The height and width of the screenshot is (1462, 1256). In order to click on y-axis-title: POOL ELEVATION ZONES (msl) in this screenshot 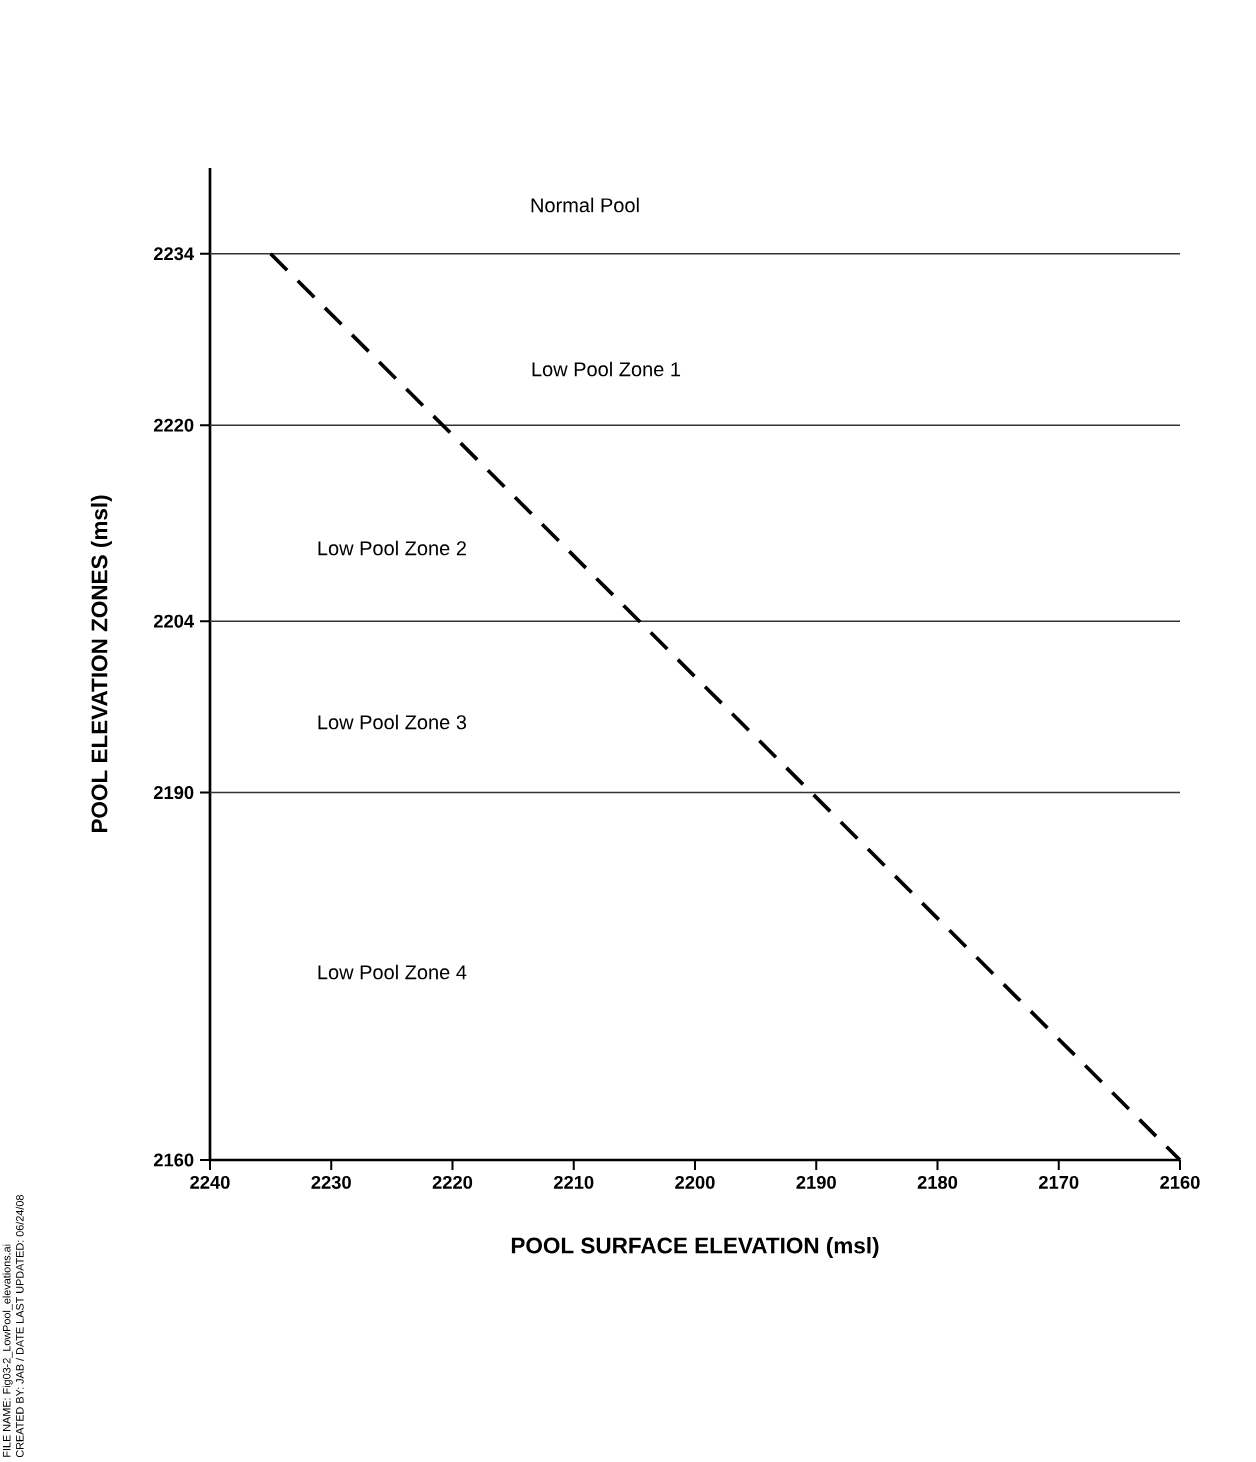, I will do `click(101, 664)`.